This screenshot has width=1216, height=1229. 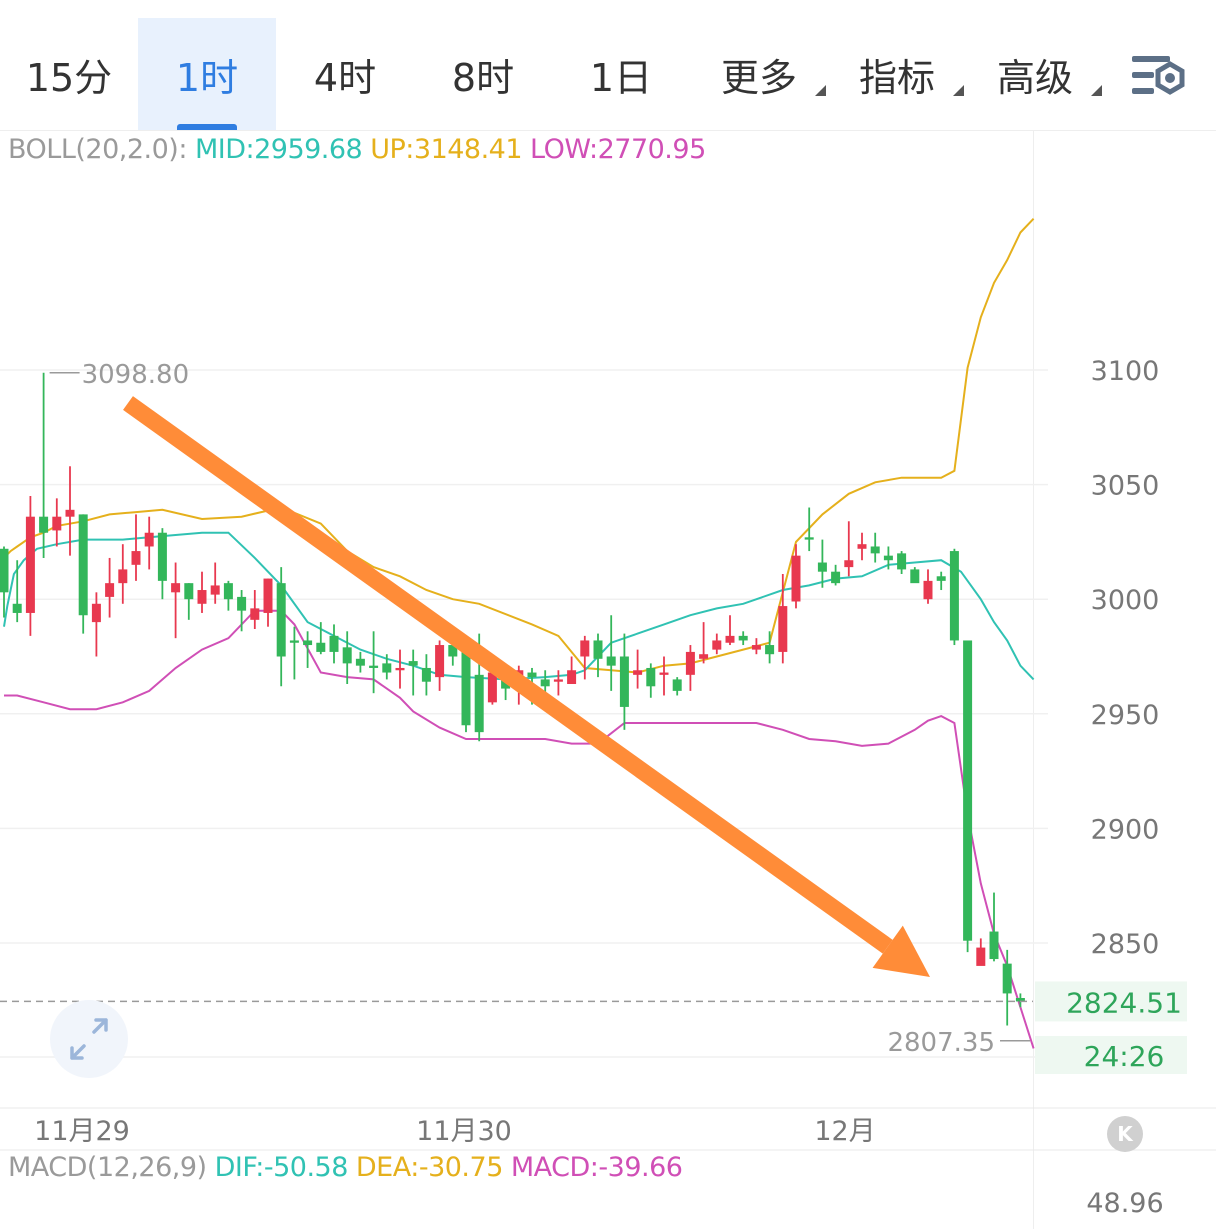 I want to click on macd-legend-dea: DEA:-30.75, so click(x=429, y=1167).